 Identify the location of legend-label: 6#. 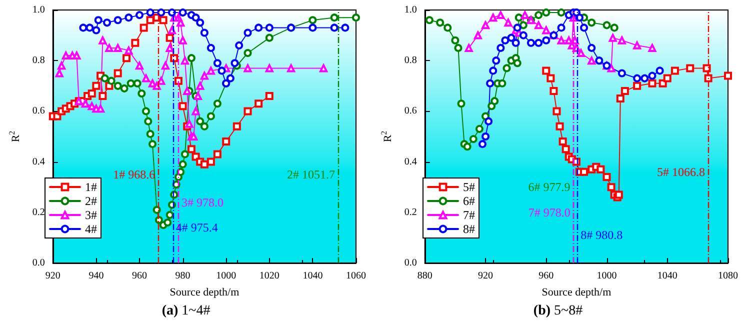
(469, 201).